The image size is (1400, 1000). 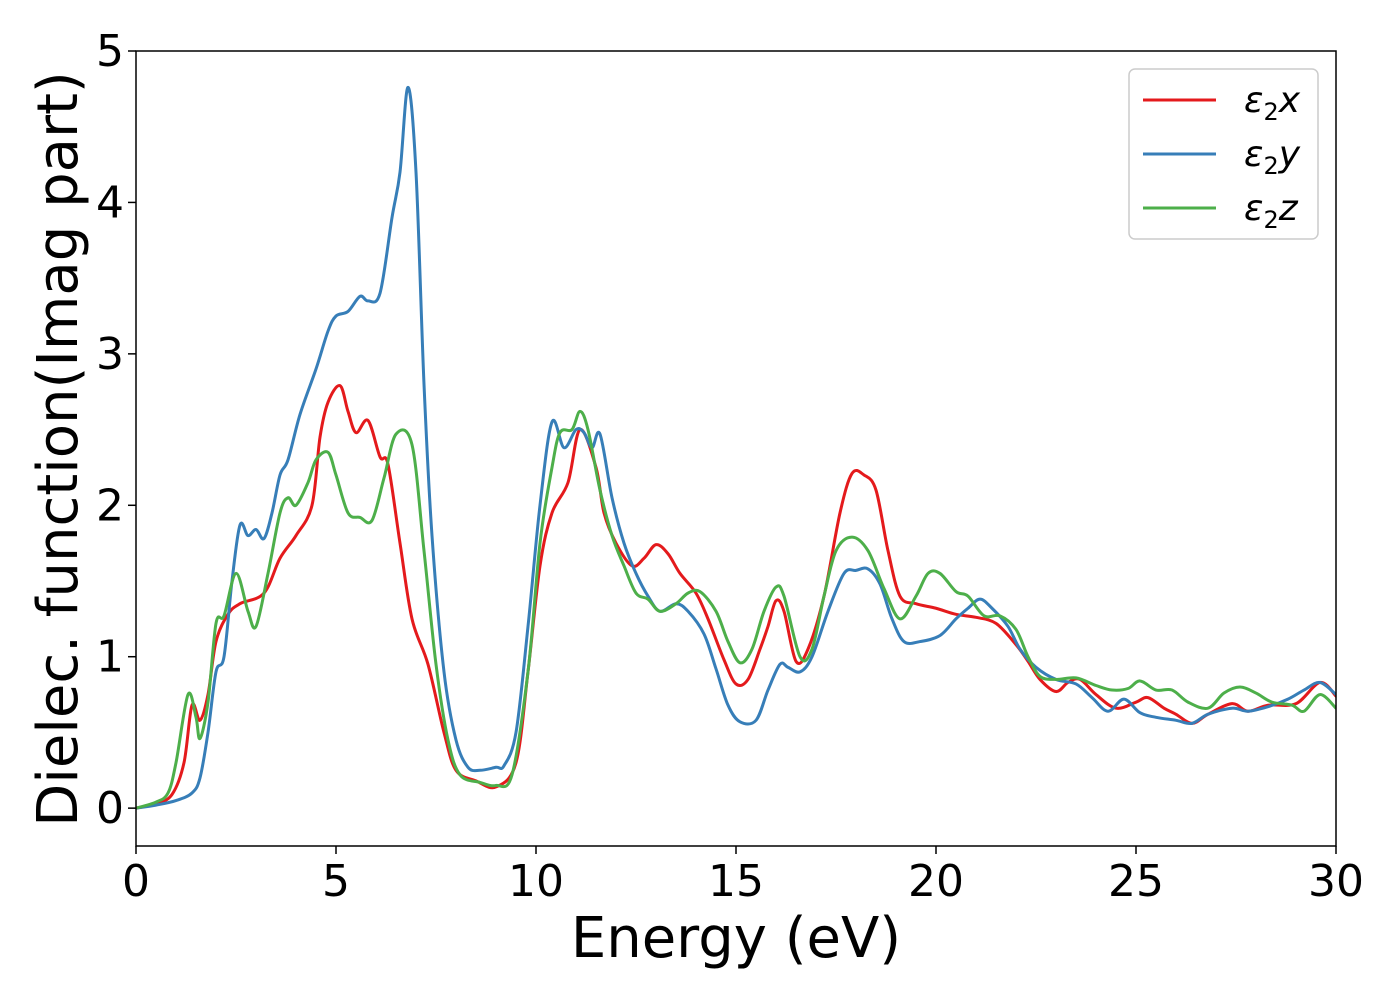 I want to click on x-tick-label: 30, so click(x=1336, y=881).